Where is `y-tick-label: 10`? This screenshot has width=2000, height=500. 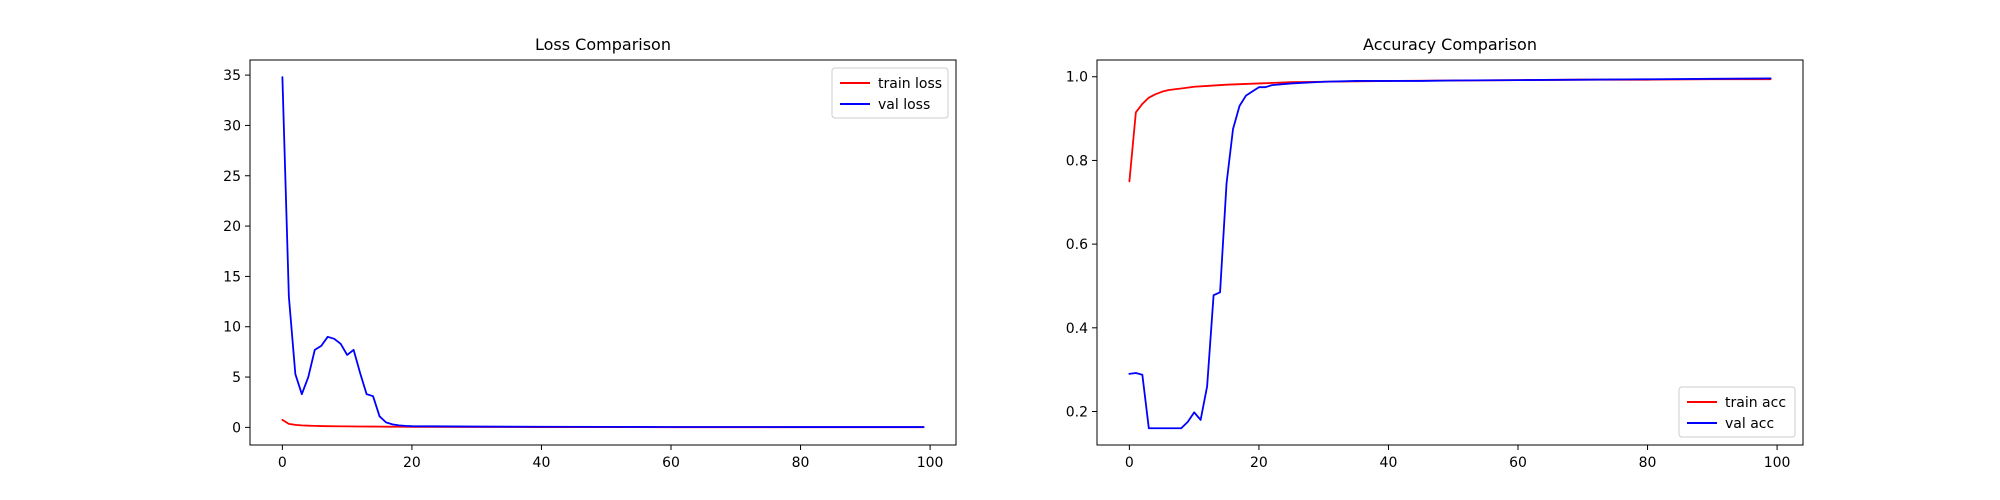
y-tick-label: 10 is located at coordinates (232, 328).